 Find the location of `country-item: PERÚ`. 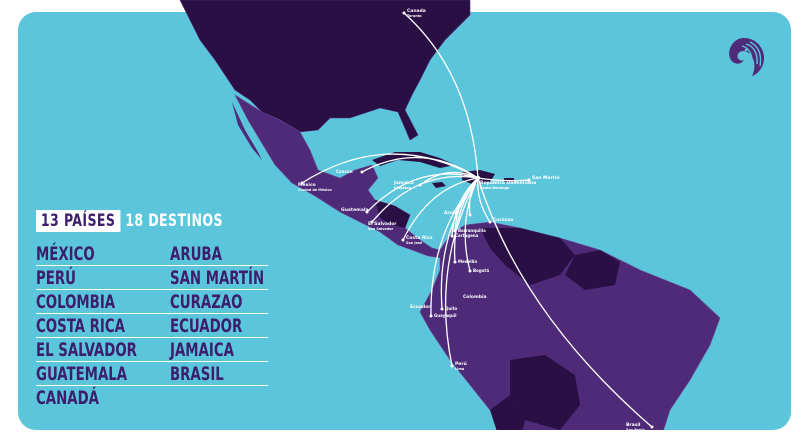

country-item: PERÚ is located at coordinates (103, 278).